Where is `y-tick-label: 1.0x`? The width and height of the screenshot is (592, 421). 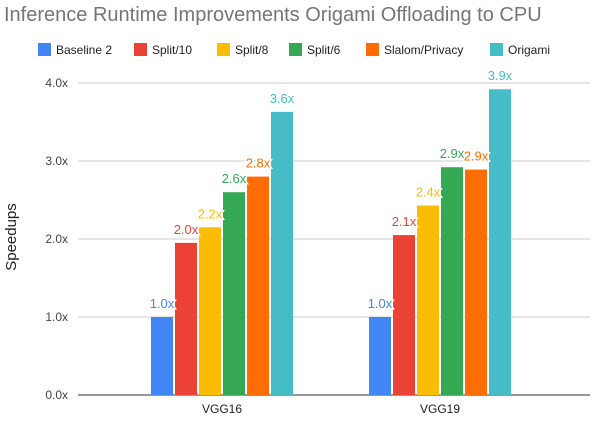
y-tick-label: 1.0x is located at coordinates (56, 317).